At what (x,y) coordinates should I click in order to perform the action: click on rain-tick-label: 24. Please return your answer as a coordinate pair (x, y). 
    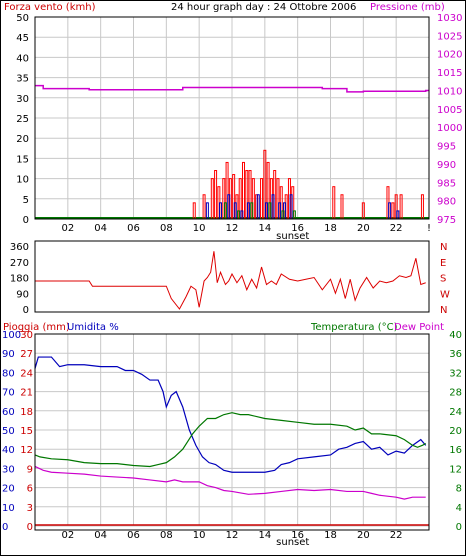
    Looking at the image, I should click on (26, 373).